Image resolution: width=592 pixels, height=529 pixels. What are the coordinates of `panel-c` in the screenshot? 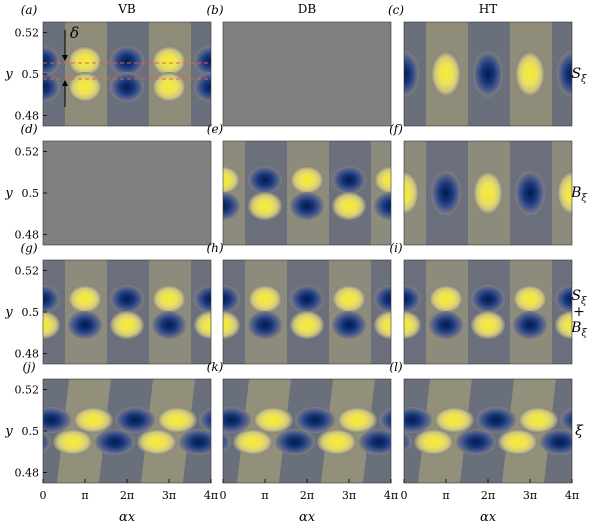 It's located at (488, 74).